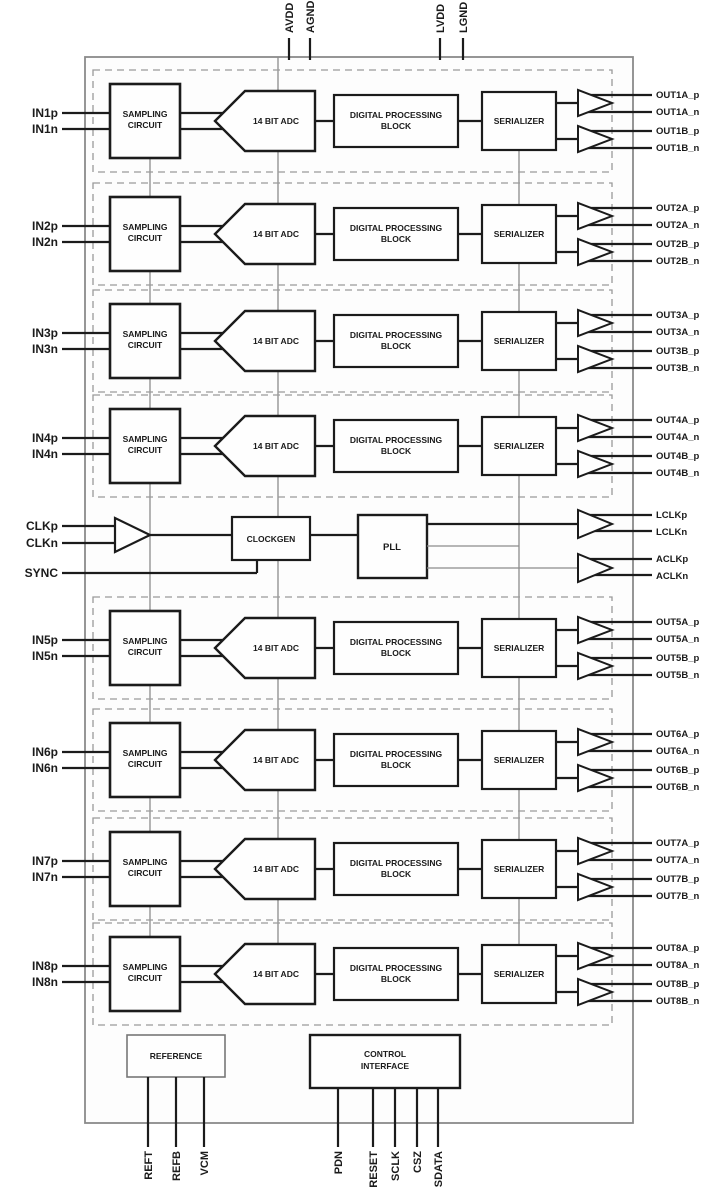 The width and height of the screenshot is (727, 1200). Describe the element at coordinates (677, 315) in the screenshot. I see `output-a-p-pin-label: OUT3A_p` at that location.